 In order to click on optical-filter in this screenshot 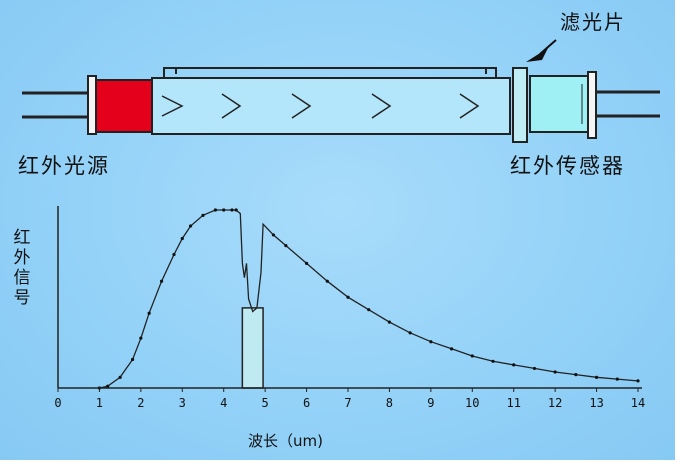, I will do `click(520, 105)`.